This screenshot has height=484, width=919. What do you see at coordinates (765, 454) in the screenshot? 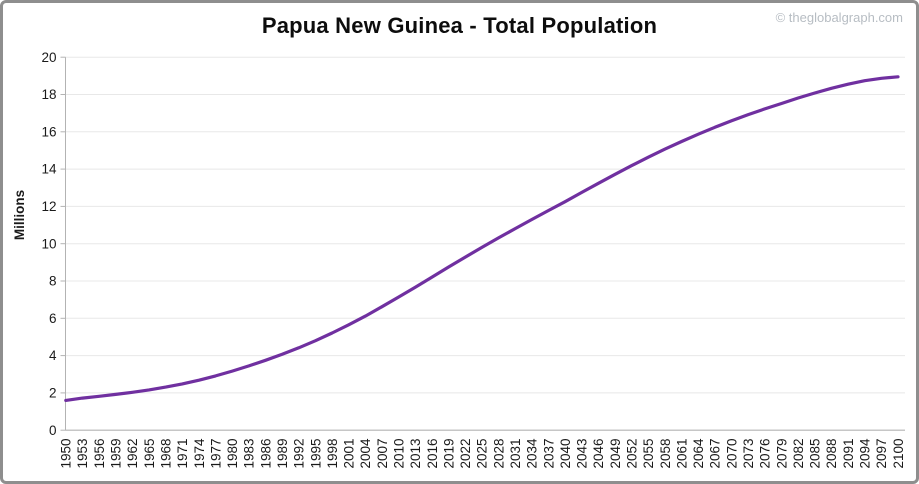
I see `x-tick-label: 2076` at bounding box center [765, 454].